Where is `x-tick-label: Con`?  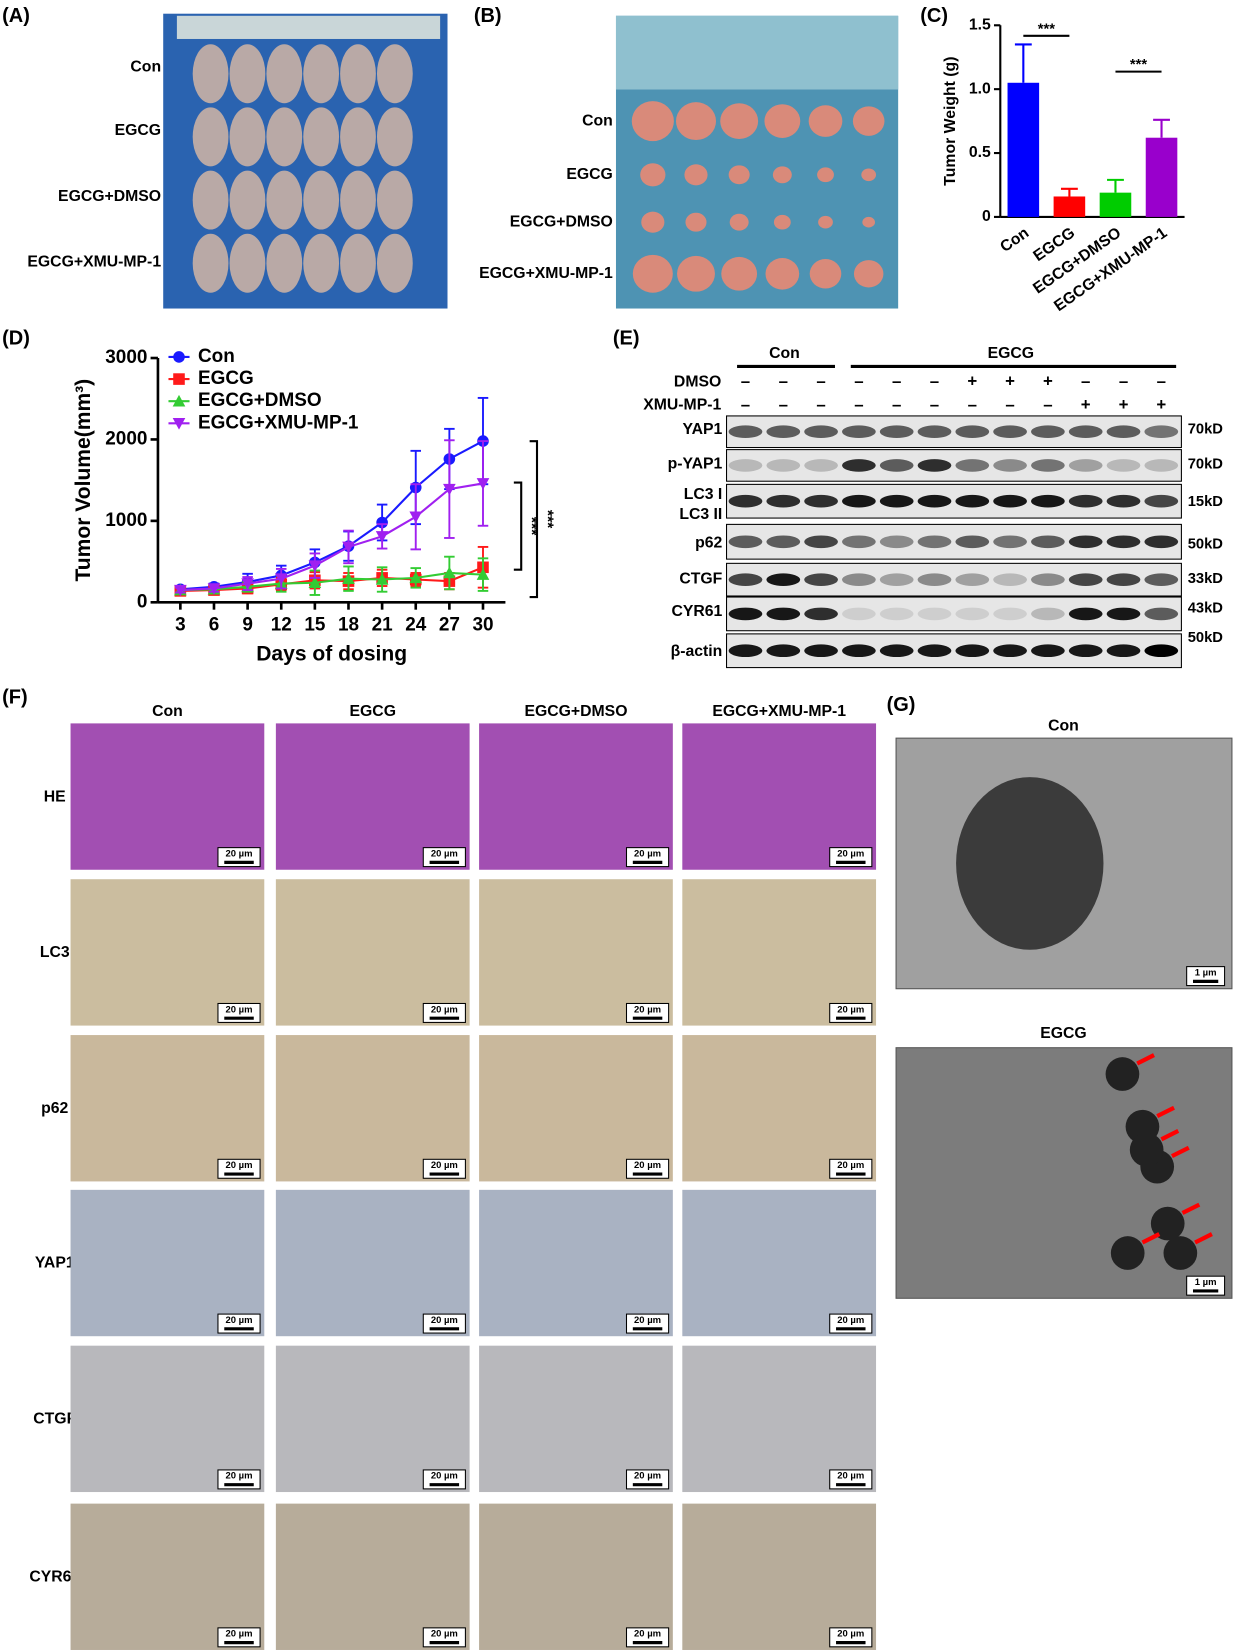 x-tick-label: Con is located at coordinates (1014, 240).